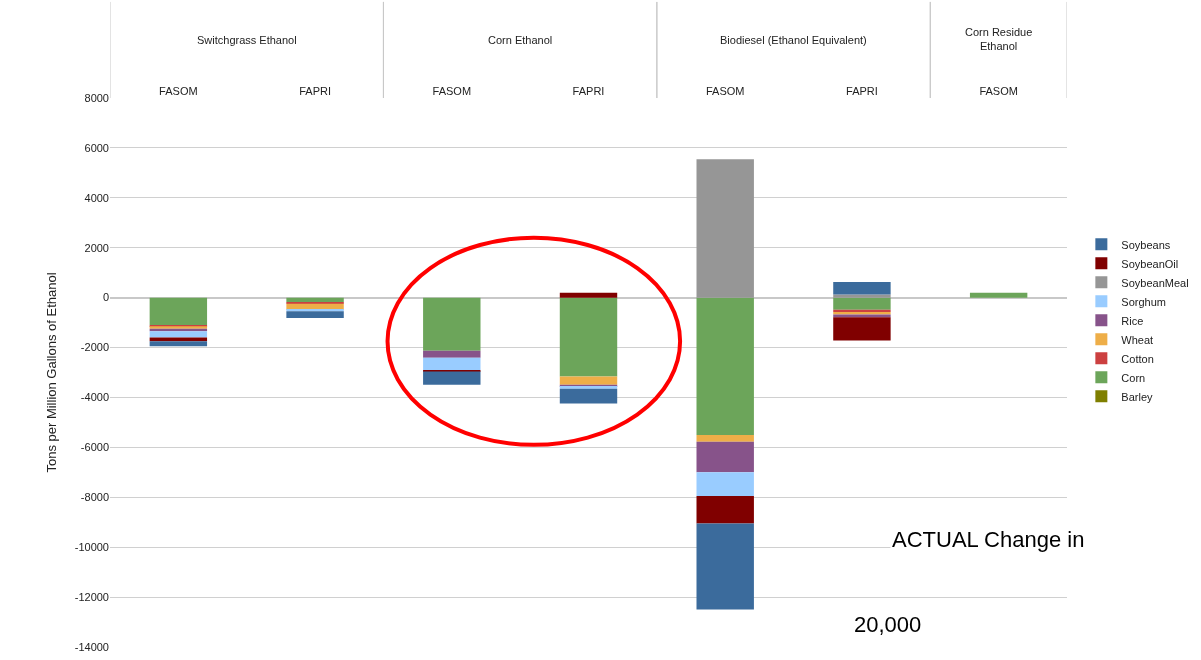  What do you see at coordinates (1137, 396) in the screenshot?
I see `legend-label: Barley` at bounding box center [1137, 396].